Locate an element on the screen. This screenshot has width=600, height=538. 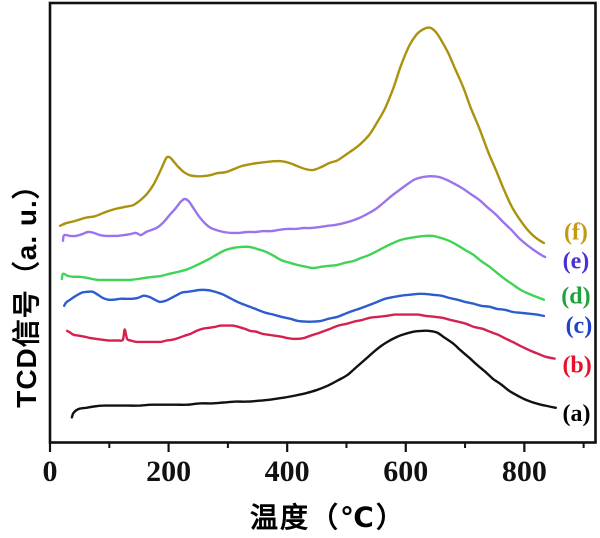
curve-b is located at coordinates (311, 336).